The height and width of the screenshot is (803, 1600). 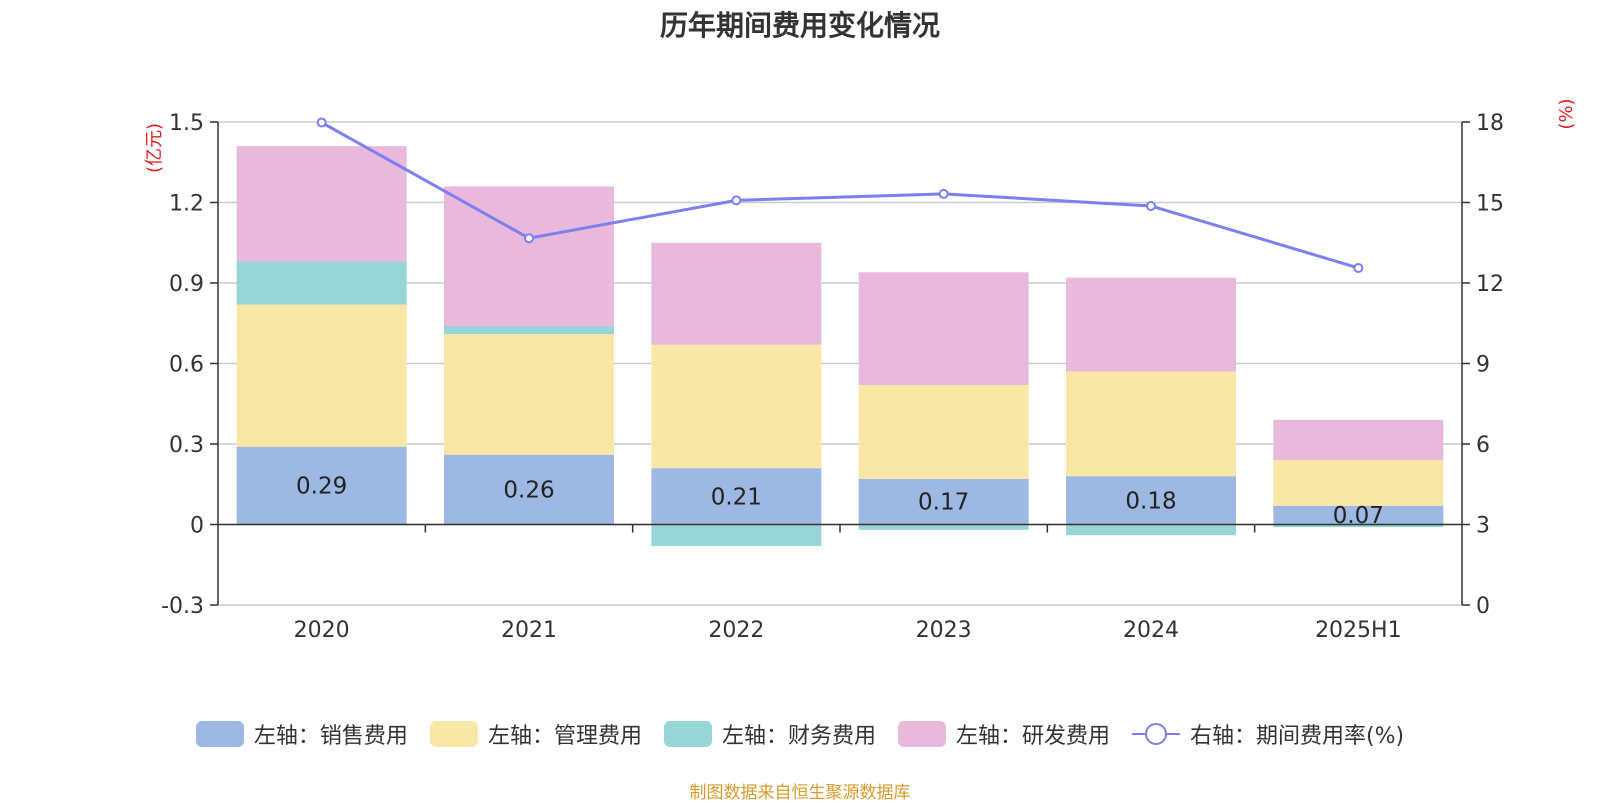 I want to click on x-tick-label-2022: 2022, so click(x=736, y=630).